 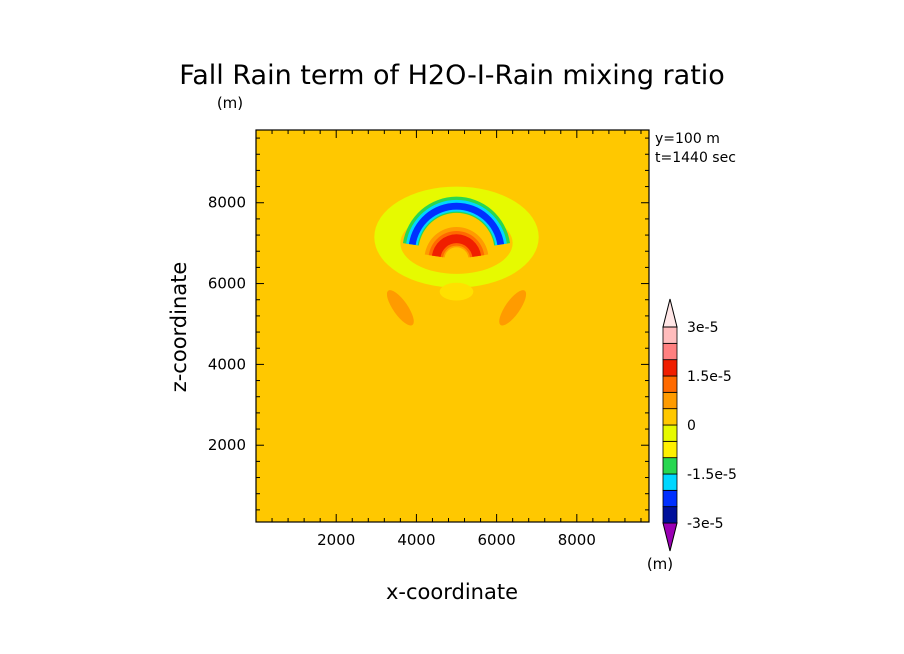 What do you see at coordinates (691, 426) in the screenshot?
I see `colorbar-tick-label: 0` at bounding box center [691, 426].